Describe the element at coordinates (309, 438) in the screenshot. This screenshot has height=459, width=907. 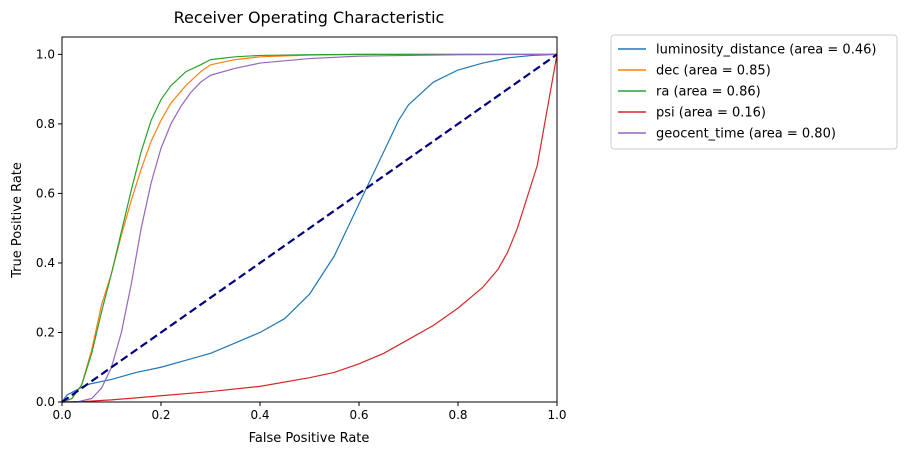
I see `x-axis-label: False Positive Rate` at that location.